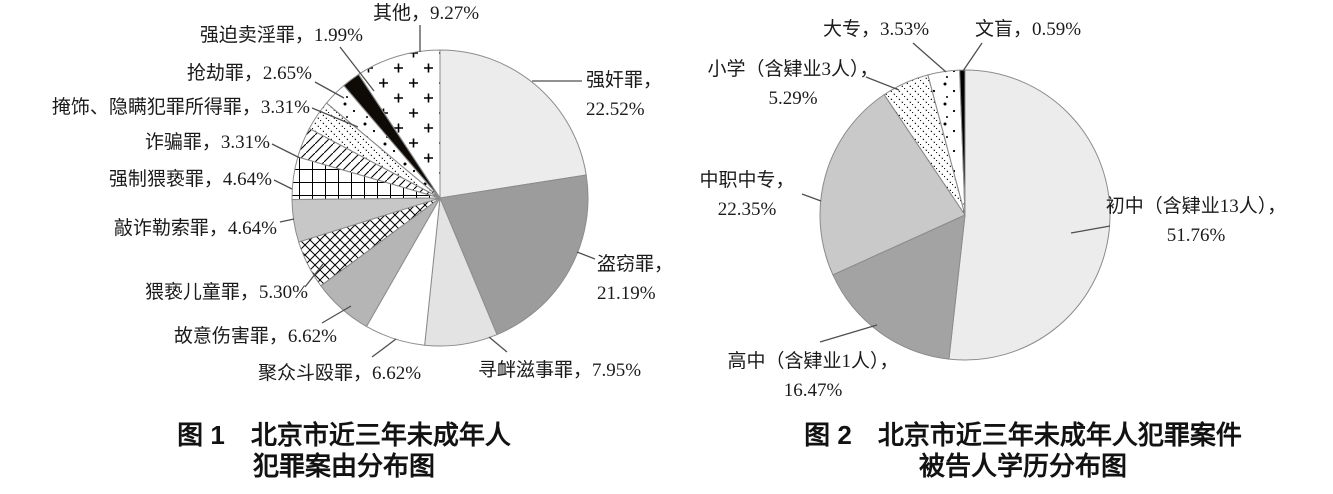 This screenshot has height=494, width=1333. I want to click on pie2-label-junior-high-line1: 初中（含肄业13人），, so click(1196, 206).